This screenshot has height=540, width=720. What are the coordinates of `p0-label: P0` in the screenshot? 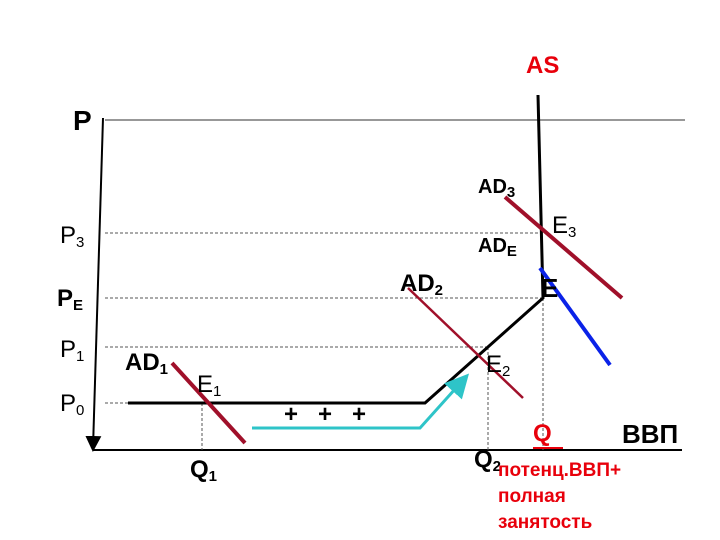 It's located at (72, 404).